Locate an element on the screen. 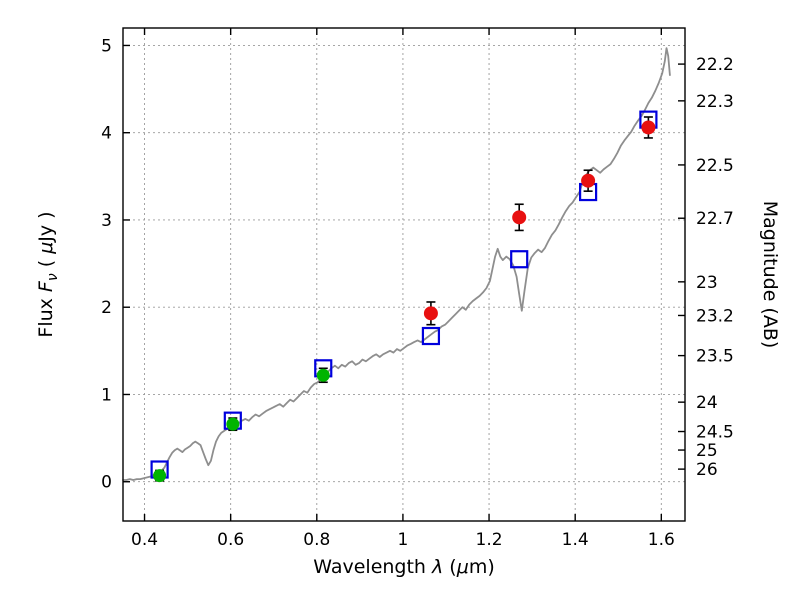 This screenshot has height=604, width=800. x-tick-label: 1.4 is located at coordinates (575, 540).